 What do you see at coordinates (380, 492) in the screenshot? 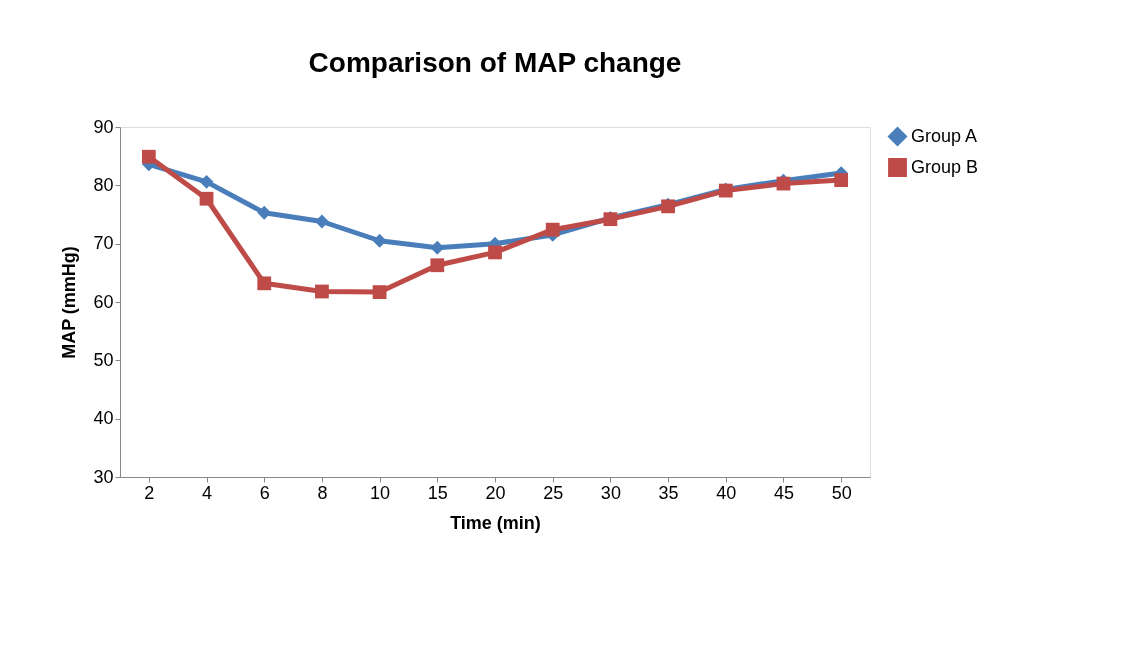
I see `x-tick-label: 10` at bounding box center [380, 492].